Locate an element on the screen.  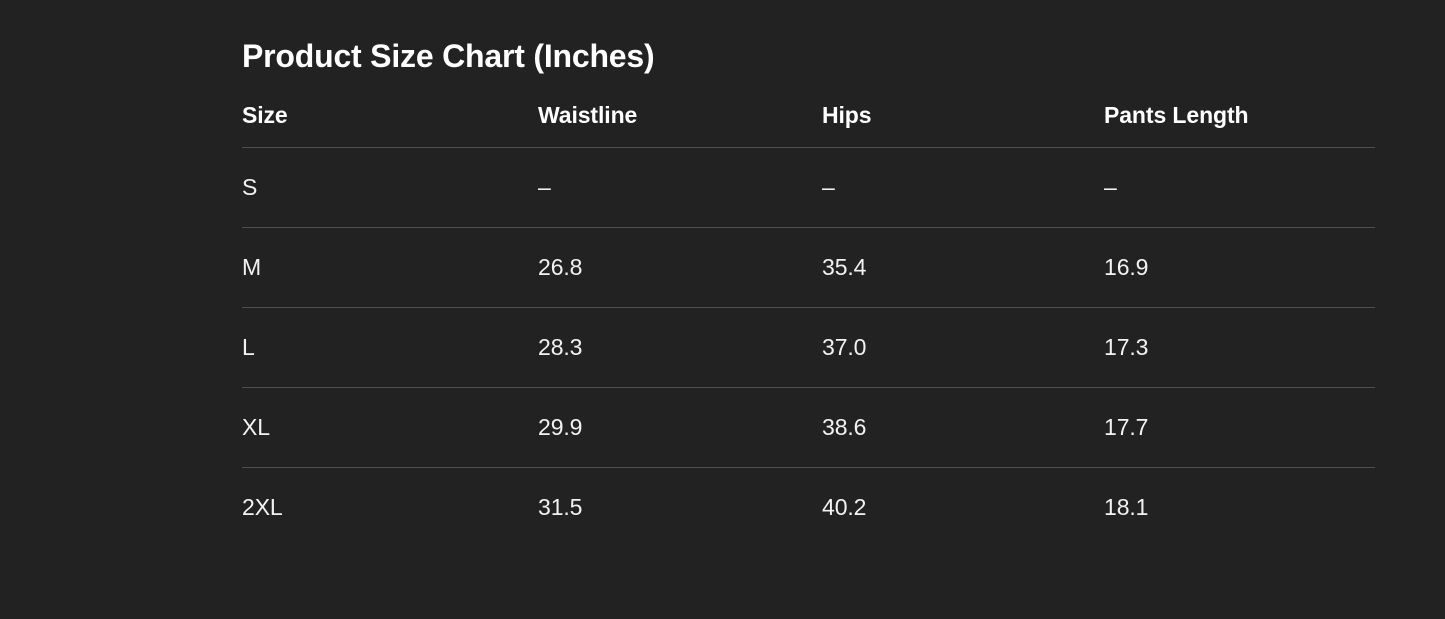
table-row: S – – – is located at coordinates (808, 187).